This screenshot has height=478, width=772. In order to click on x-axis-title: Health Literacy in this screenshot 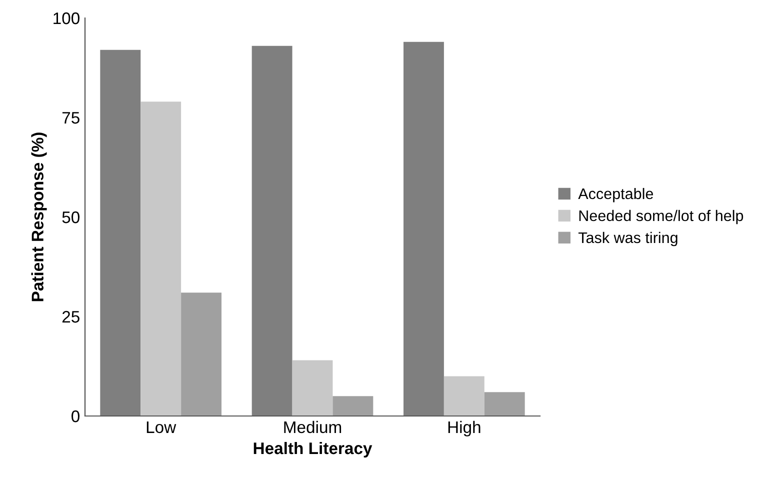, I will do `click(313, 450)`.